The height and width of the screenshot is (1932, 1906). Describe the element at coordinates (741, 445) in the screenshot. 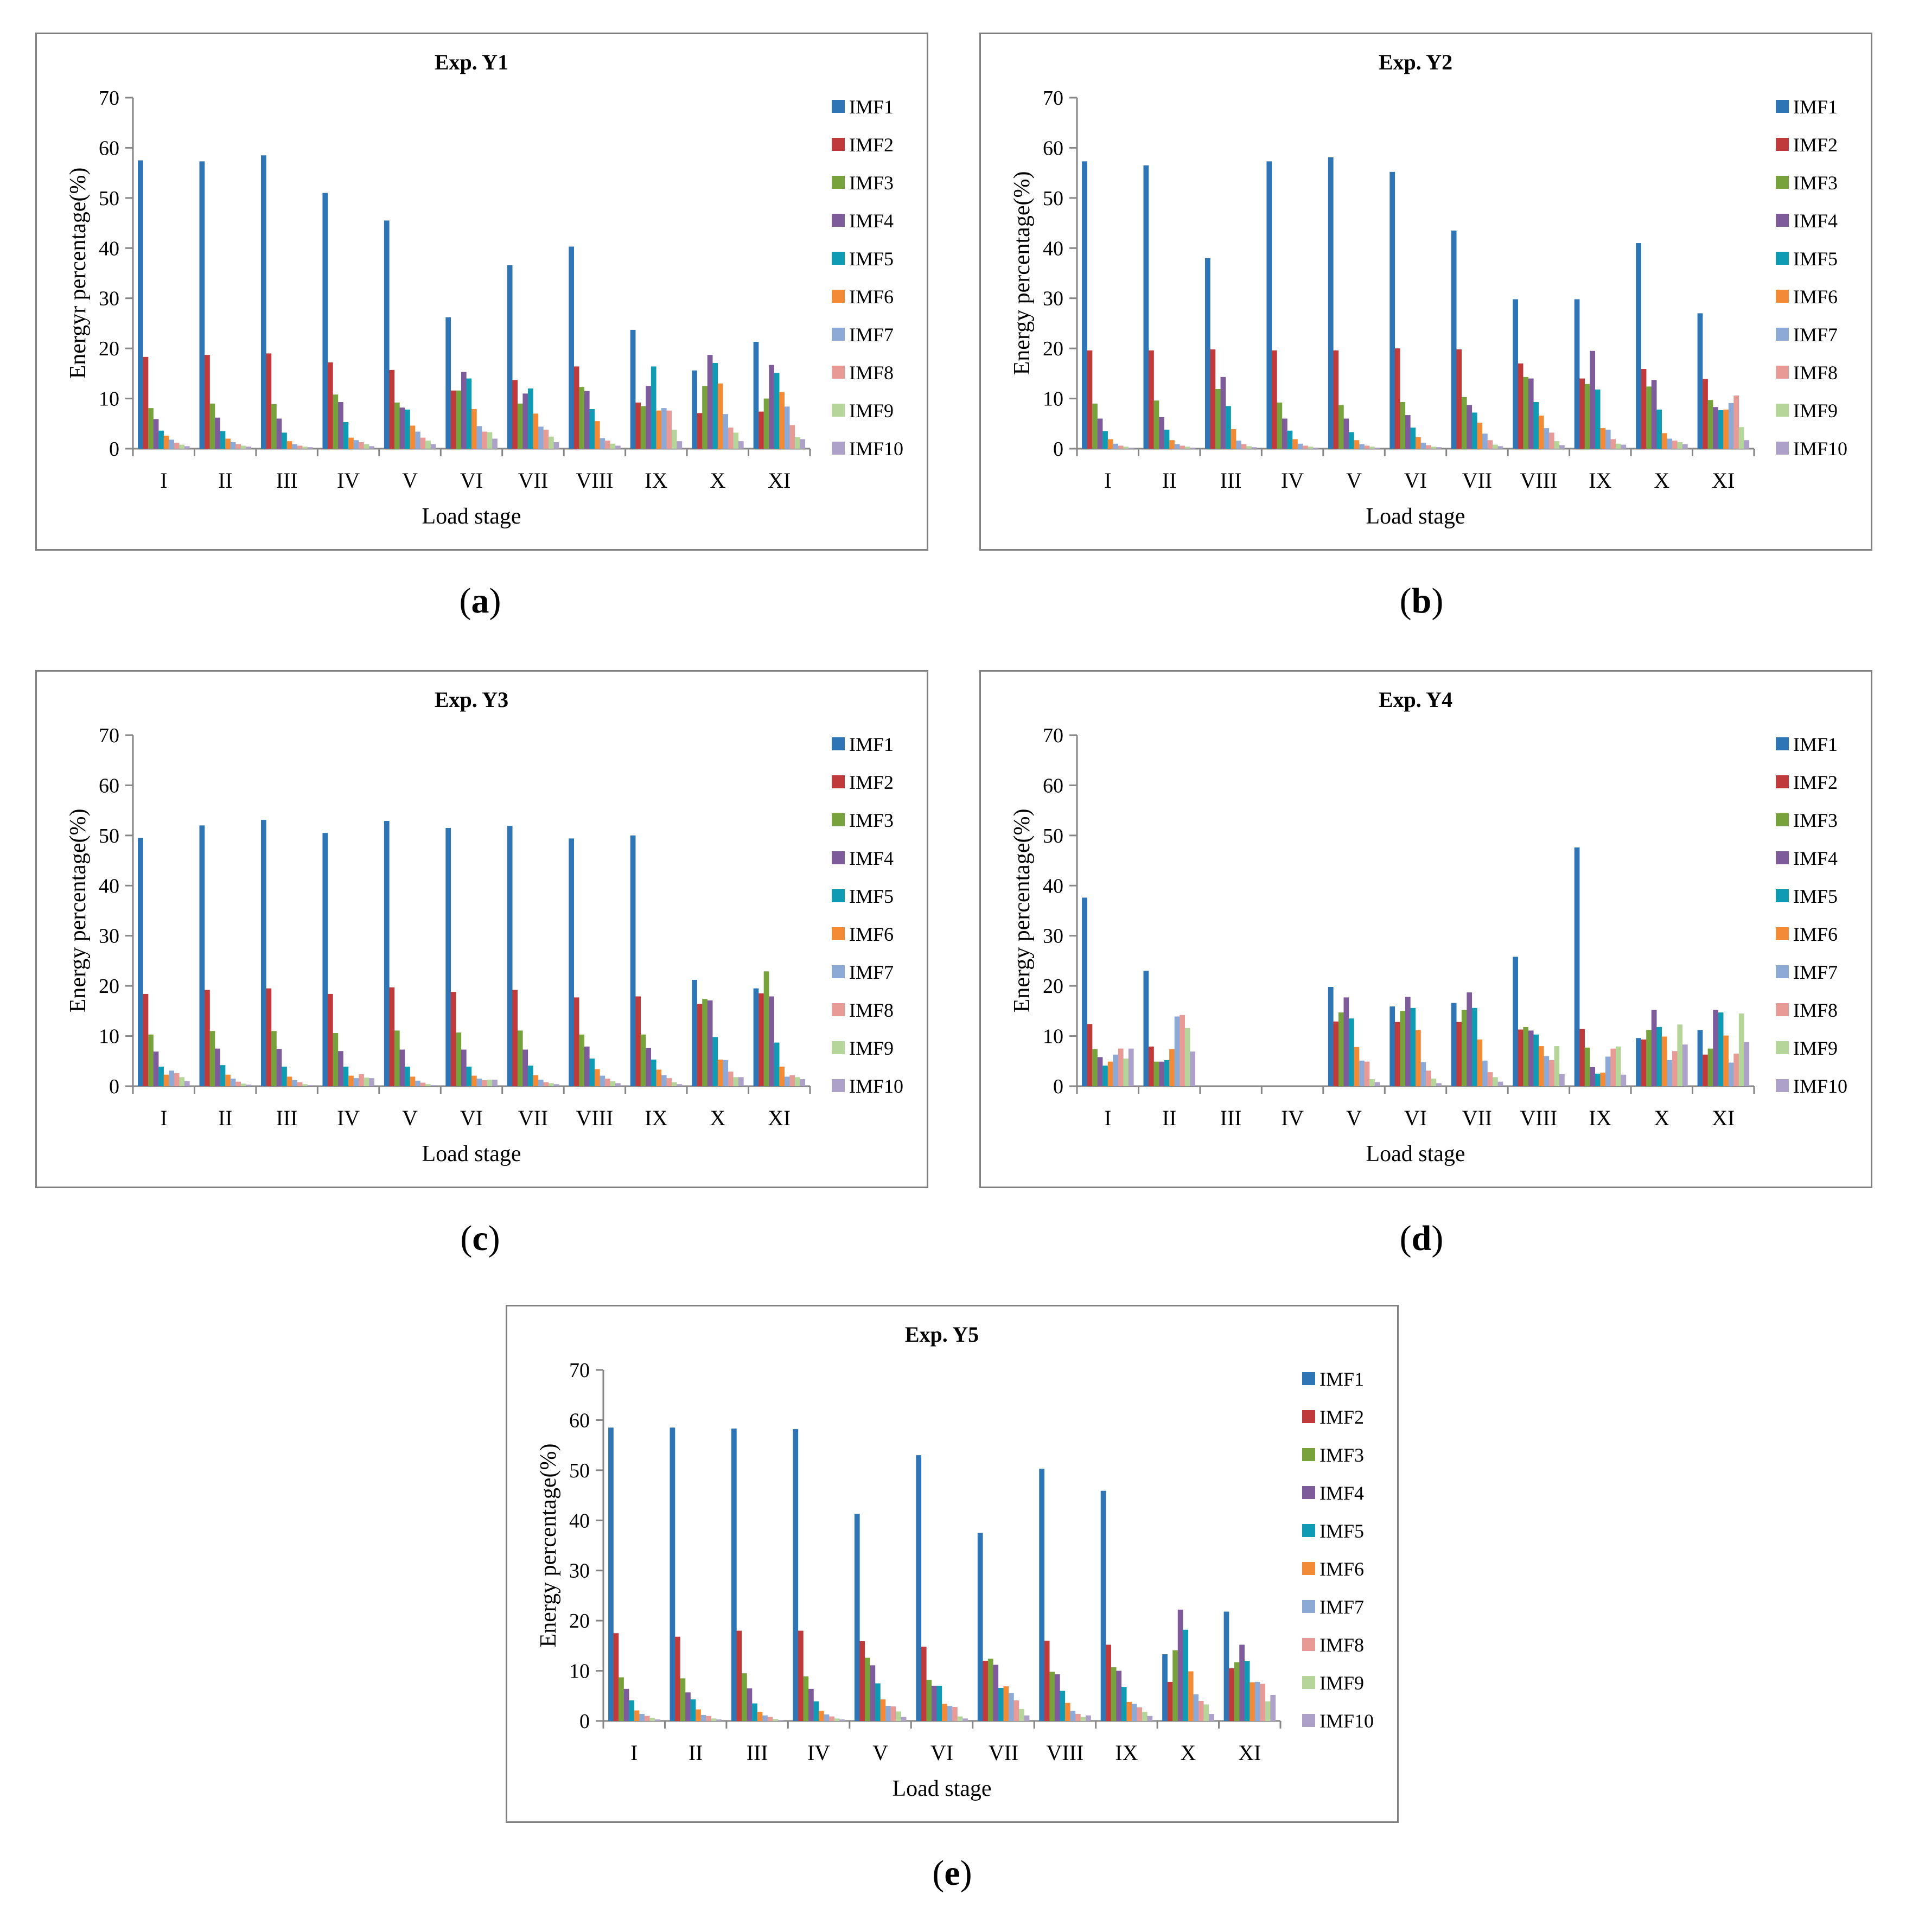

I see `bar-imf10-x` at that location.